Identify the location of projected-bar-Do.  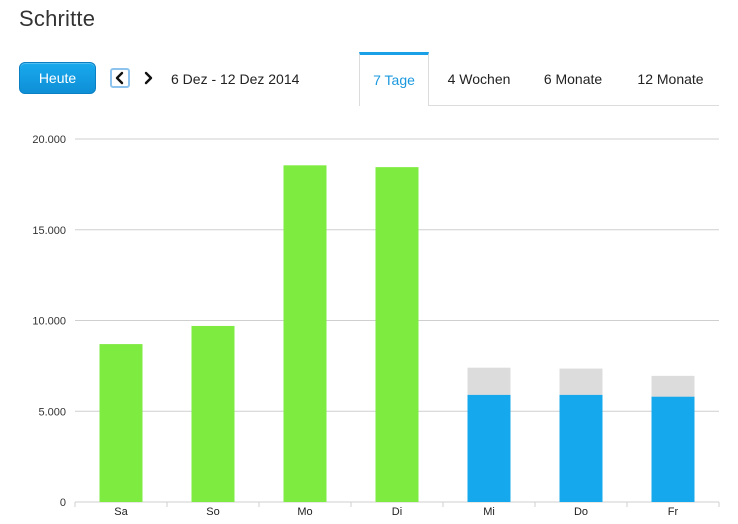
(581, 448).